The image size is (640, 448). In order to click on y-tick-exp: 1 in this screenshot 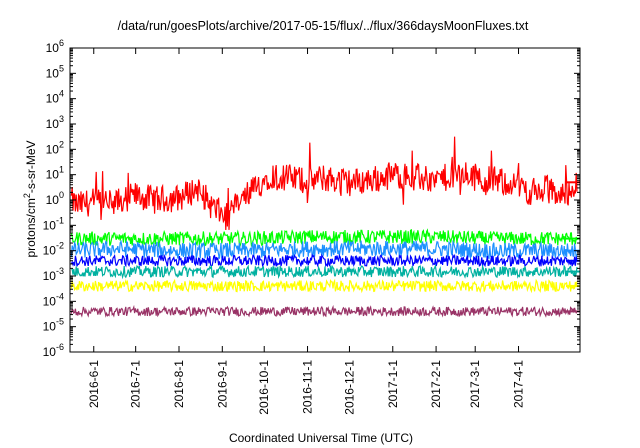, I will do `click(61, 170)`.